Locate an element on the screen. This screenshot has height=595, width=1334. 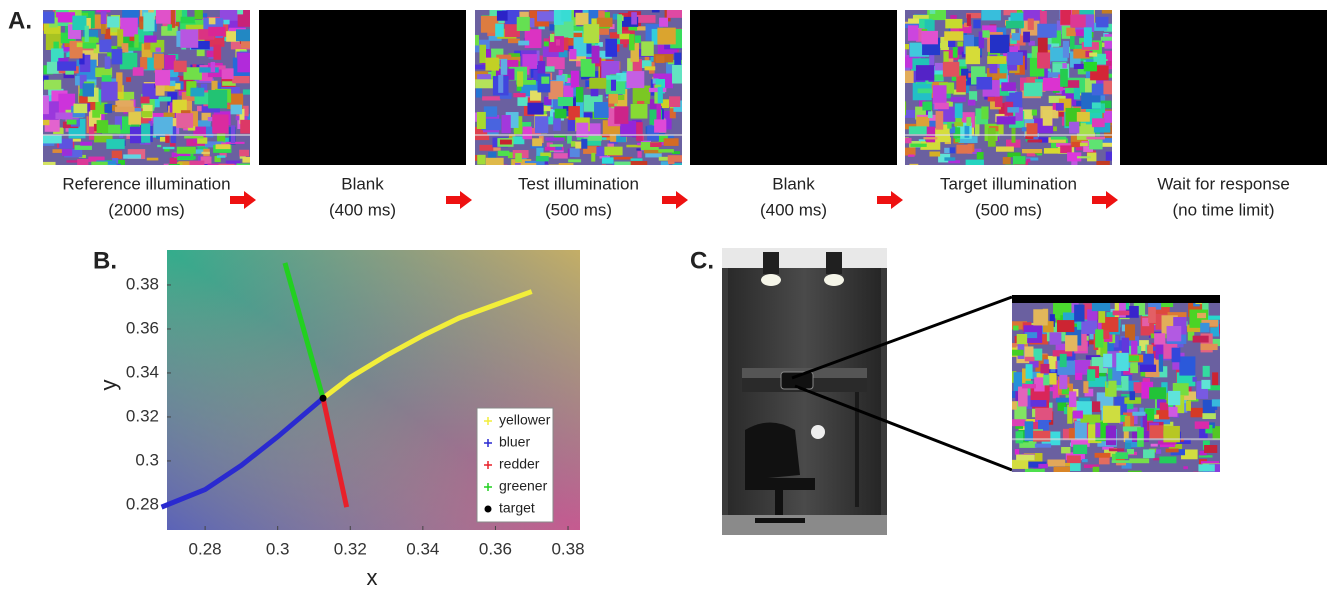
y-tick-label: 0.32 is located at coordinates (142, 415).